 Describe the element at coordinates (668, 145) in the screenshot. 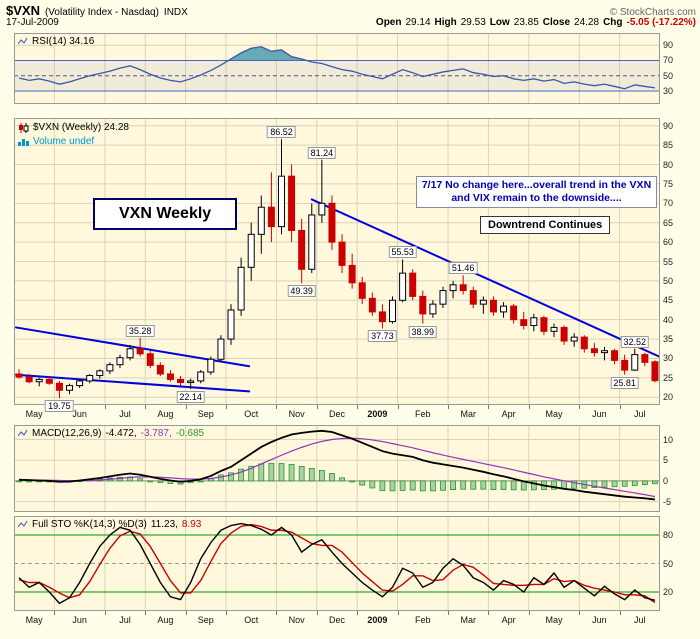

I see `y-axis-label: 85` at that location.